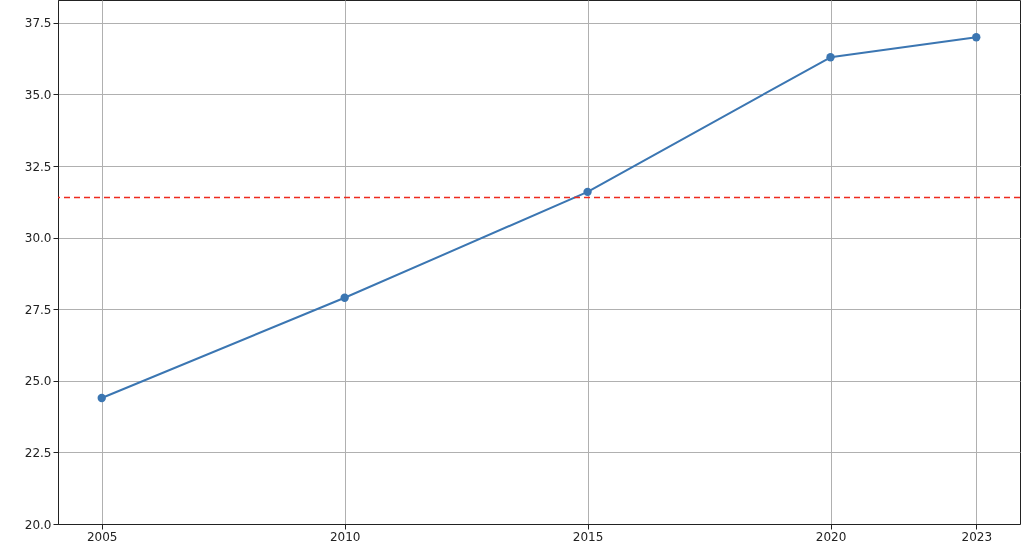 The image size is (1024, 557). I want to click on y-tick-label: 32.5, so click(38, 166).